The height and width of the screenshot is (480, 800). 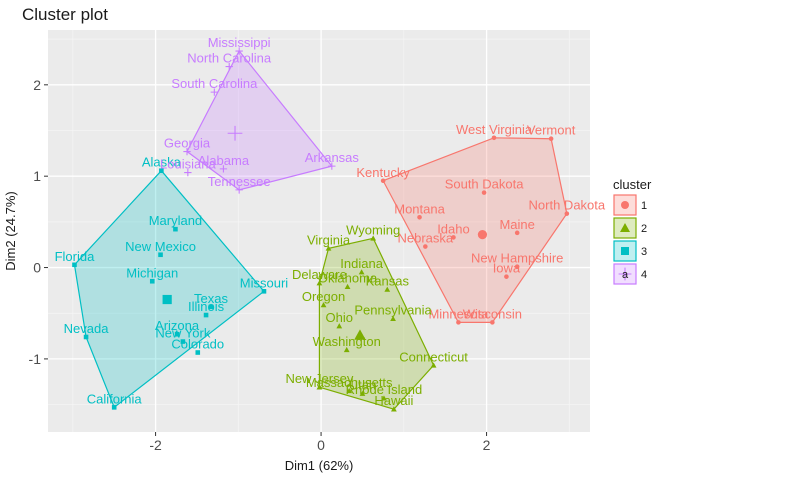 I want to click on point-label-vermont: Vermont, so click(x=551, y=130).